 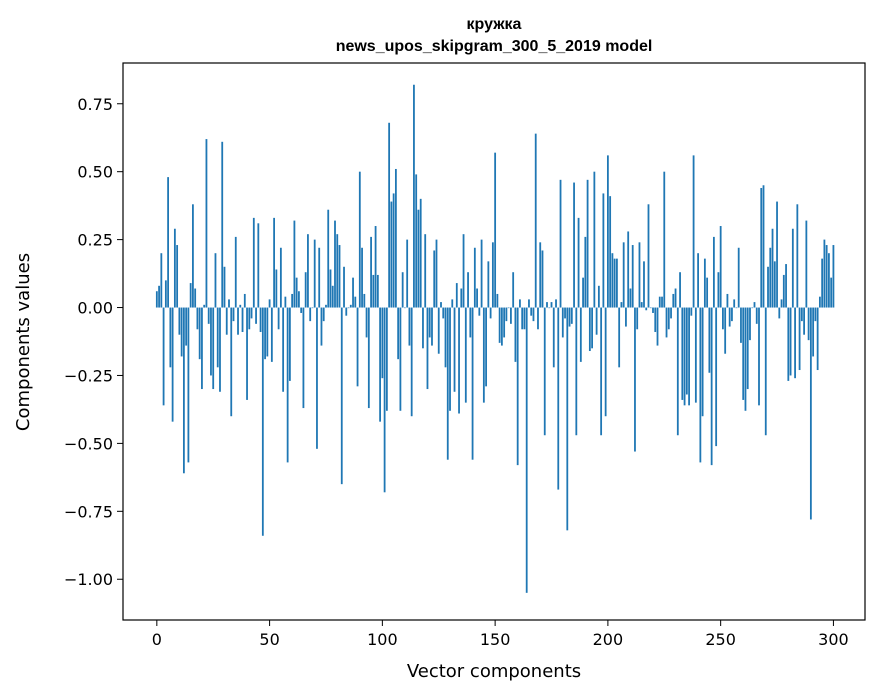 What do you see at coordinates (88, 375) in the screenshot?
I see `y-tick-label: −0.25` at bounding box center [88, 375].